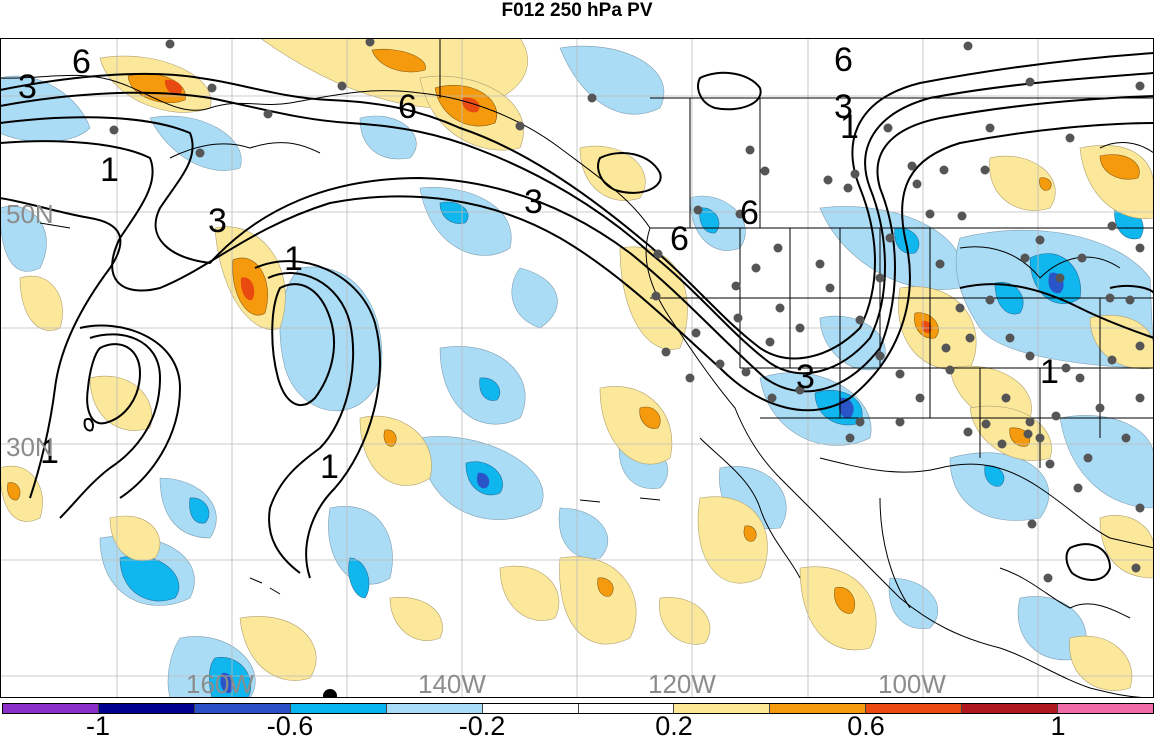 The image size is (1154, 742). What do you see at coordinates (682, 683) in the screenshot?
I see `lon-label-120w: 120W` at bounding box center [682, 683].